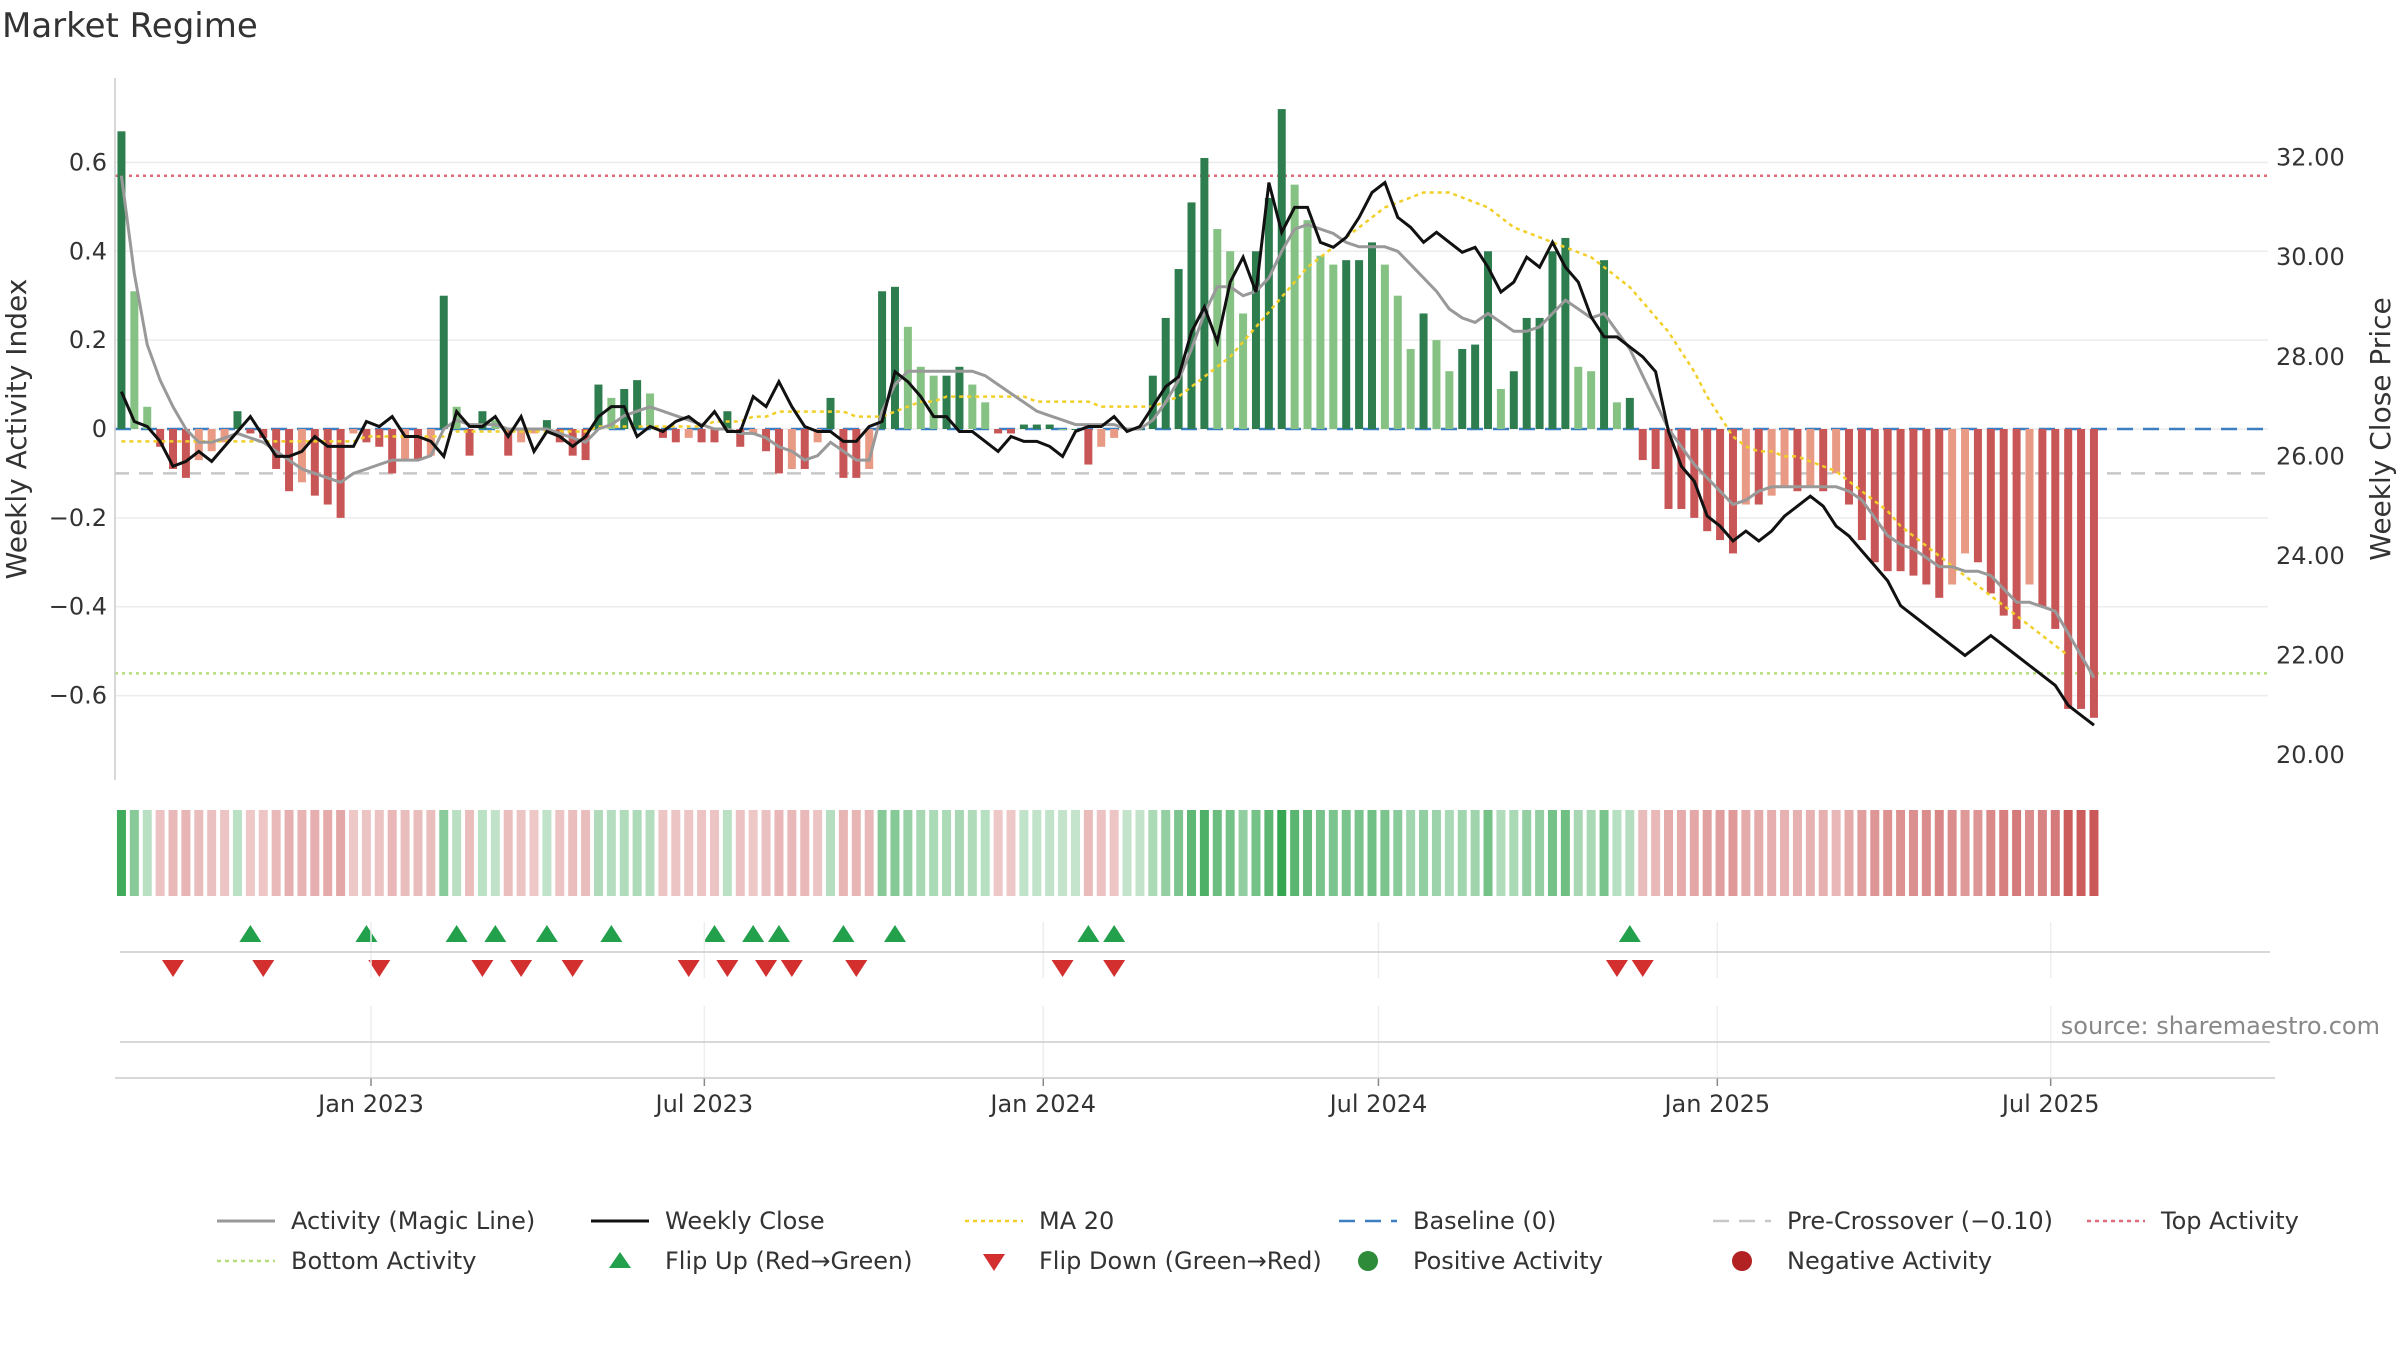 This screenshot has height=1350, width=2400. I want to click on legend-label: Pre-Crossover (−0.10), so click(1920, 1221).